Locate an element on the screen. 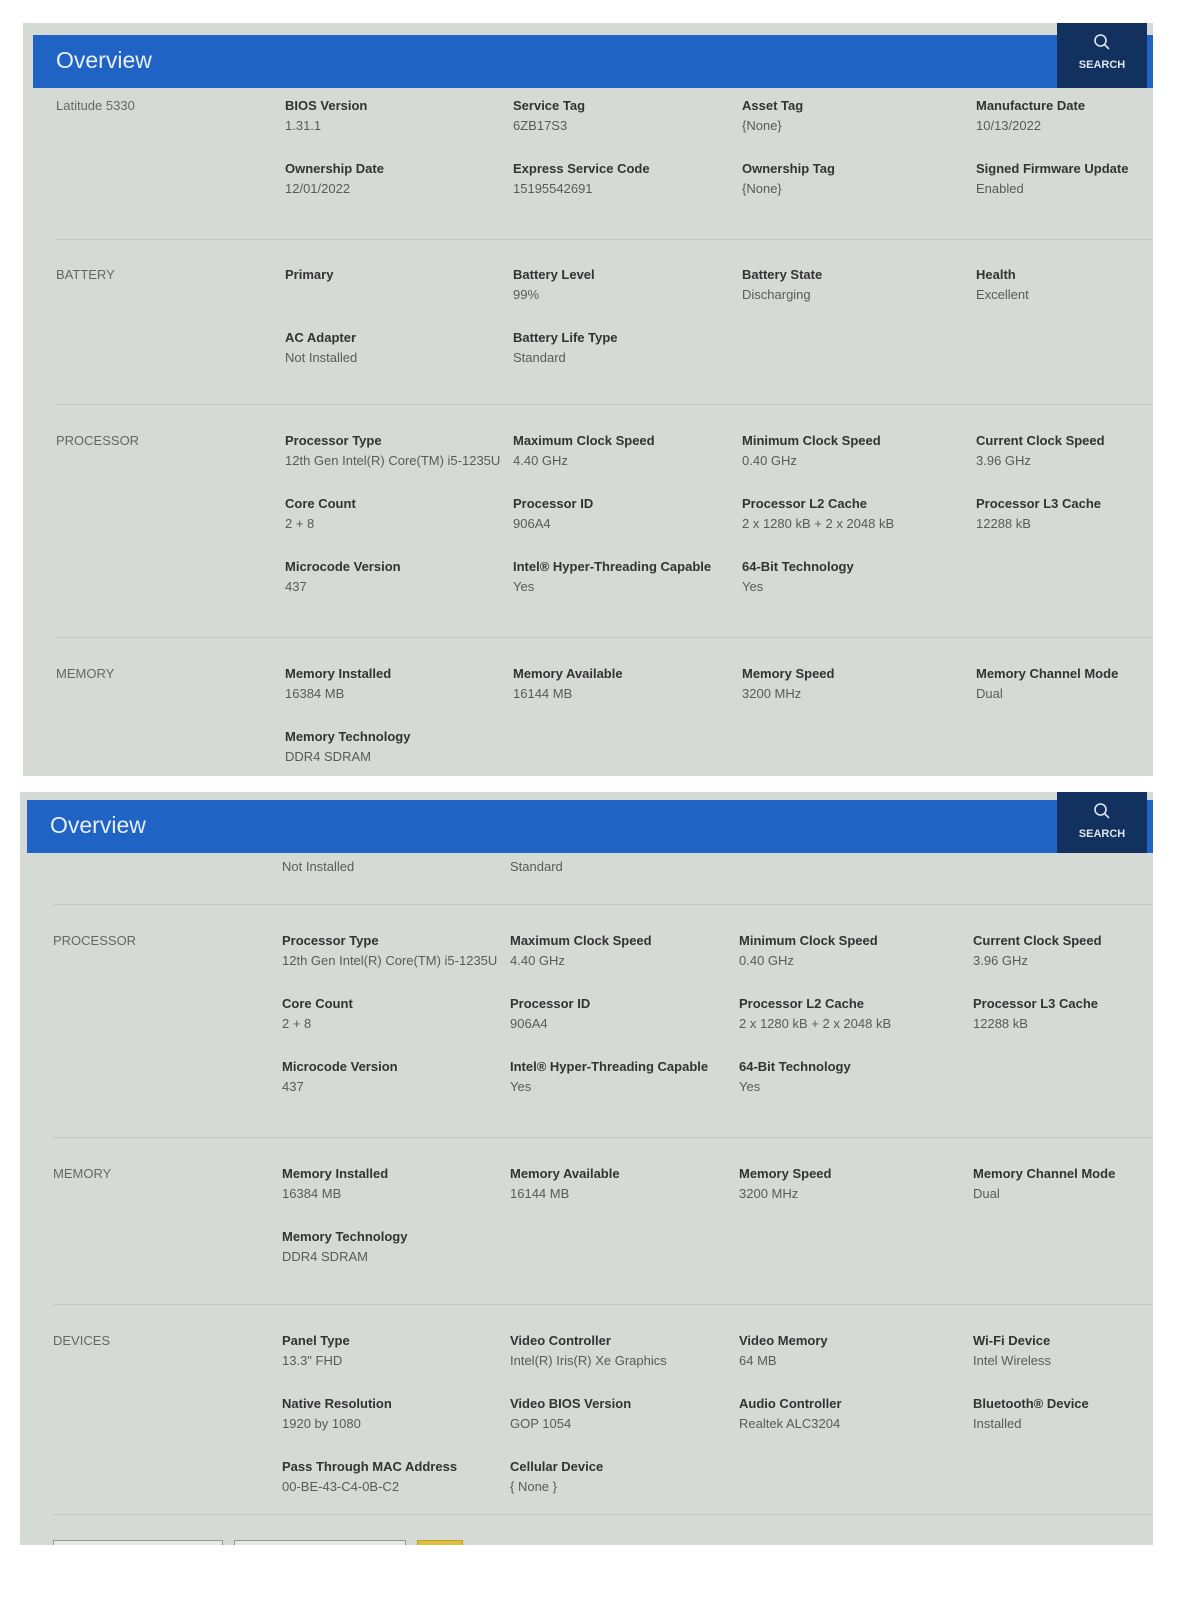 The height and width of the screenshot is (1600, 1201). info-label: Processor L3 Cache is located at coordinates (1036, 1003).